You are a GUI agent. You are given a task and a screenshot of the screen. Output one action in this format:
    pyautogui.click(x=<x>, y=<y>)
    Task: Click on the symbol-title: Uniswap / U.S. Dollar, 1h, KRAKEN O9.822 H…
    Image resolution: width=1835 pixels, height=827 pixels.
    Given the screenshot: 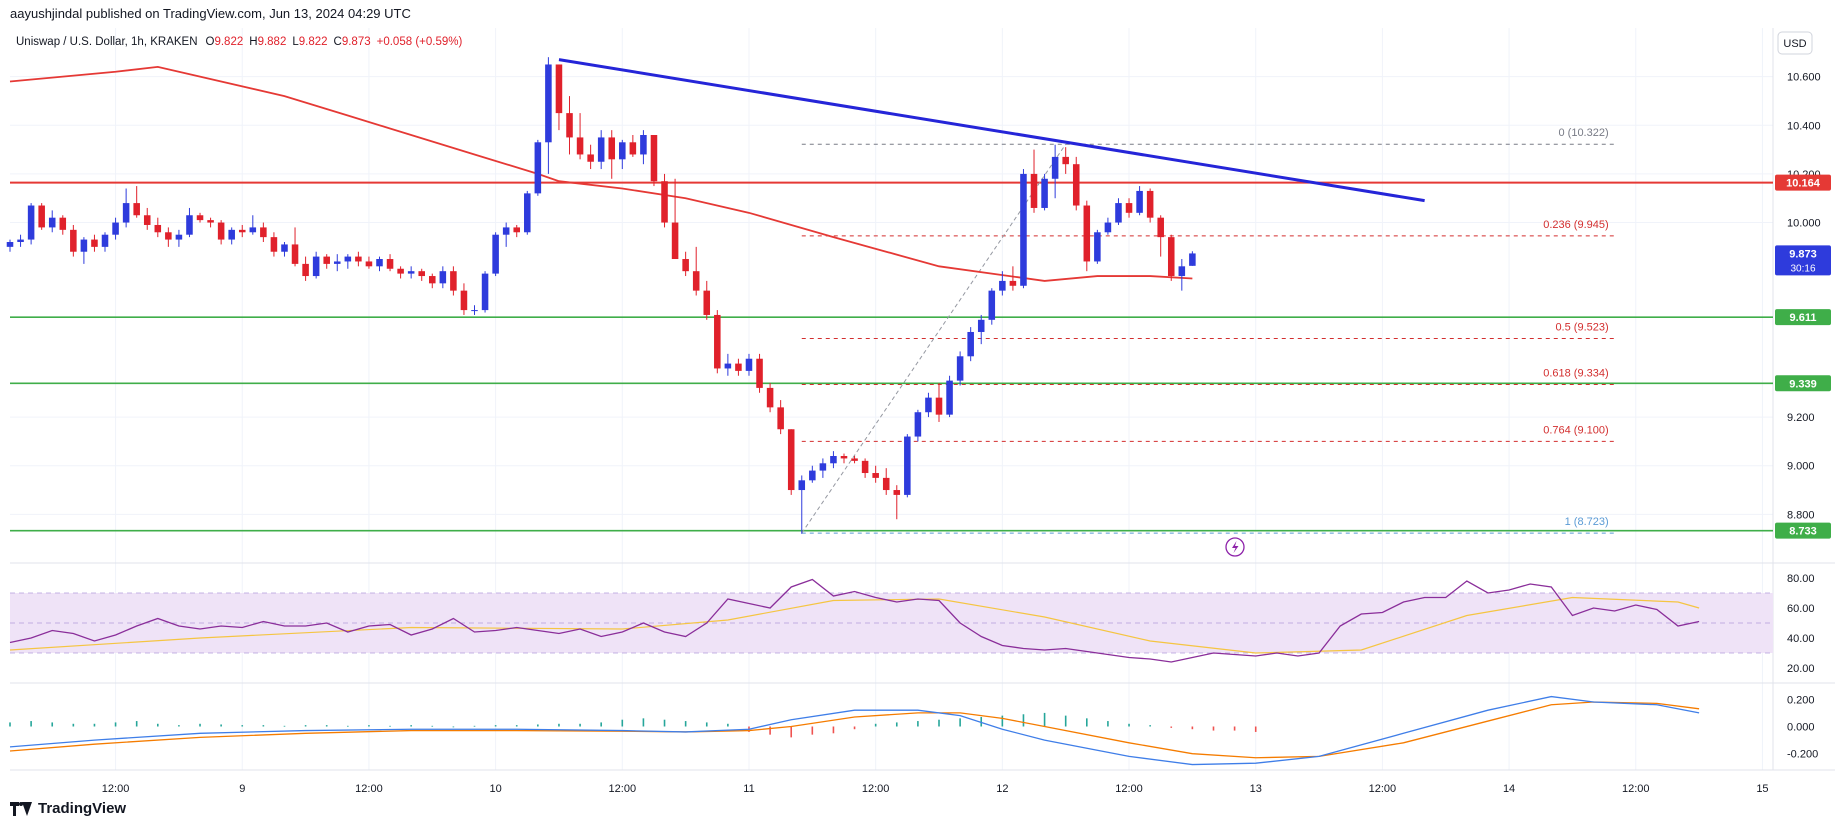 What is the action you would take?
    pyautogui.click(x=239, y=42)
    